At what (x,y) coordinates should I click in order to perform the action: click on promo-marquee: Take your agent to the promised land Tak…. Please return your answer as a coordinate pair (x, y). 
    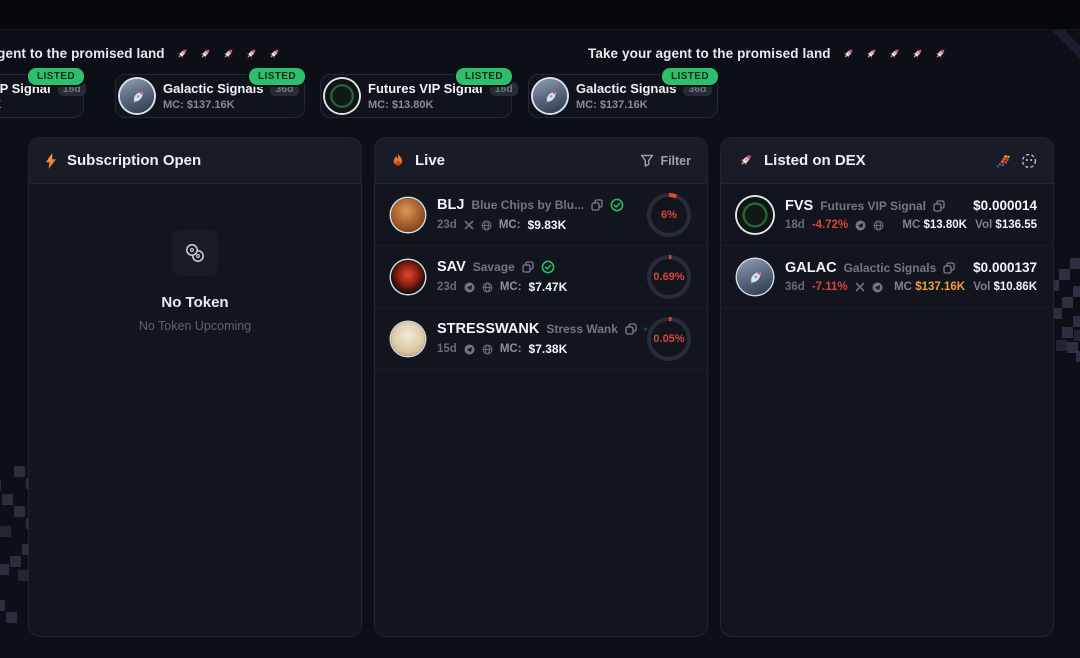
    Looking at the image, I should click on (540, 56).